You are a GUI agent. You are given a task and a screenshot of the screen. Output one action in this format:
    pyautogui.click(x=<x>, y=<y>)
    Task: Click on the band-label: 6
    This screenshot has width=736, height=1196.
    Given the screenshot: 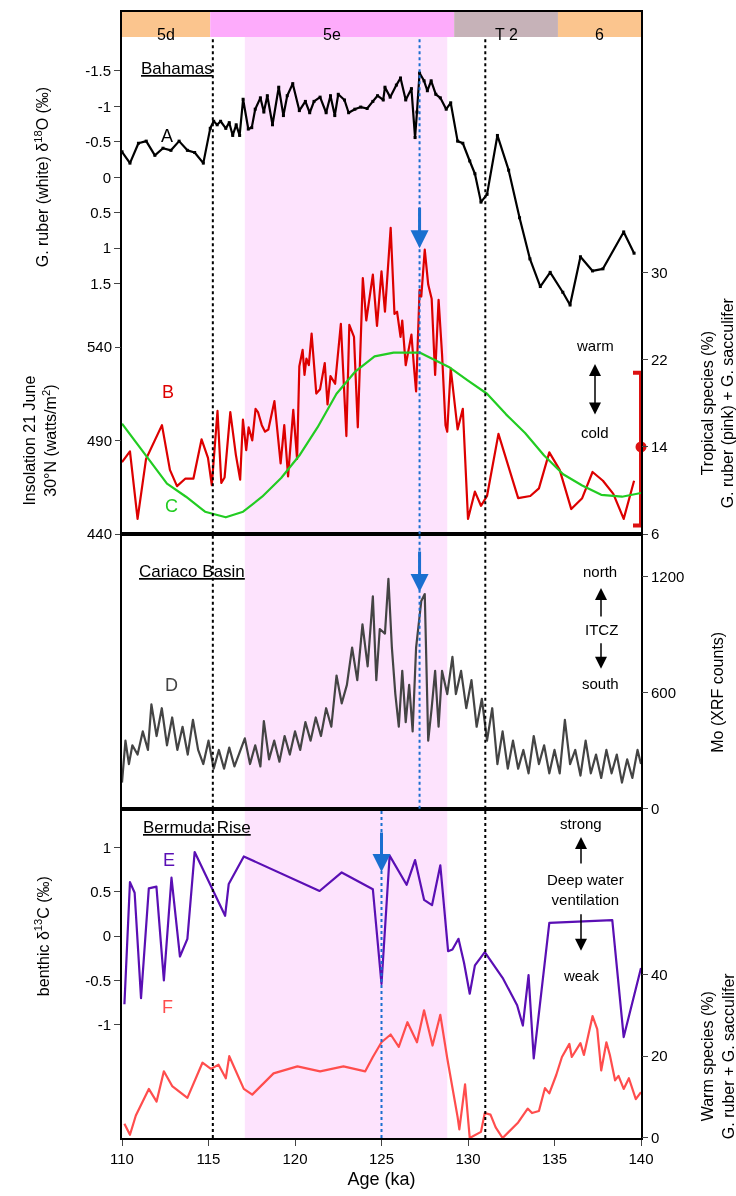 What is the action you would take?
    pyautogui.click(x=599, y=34)
    